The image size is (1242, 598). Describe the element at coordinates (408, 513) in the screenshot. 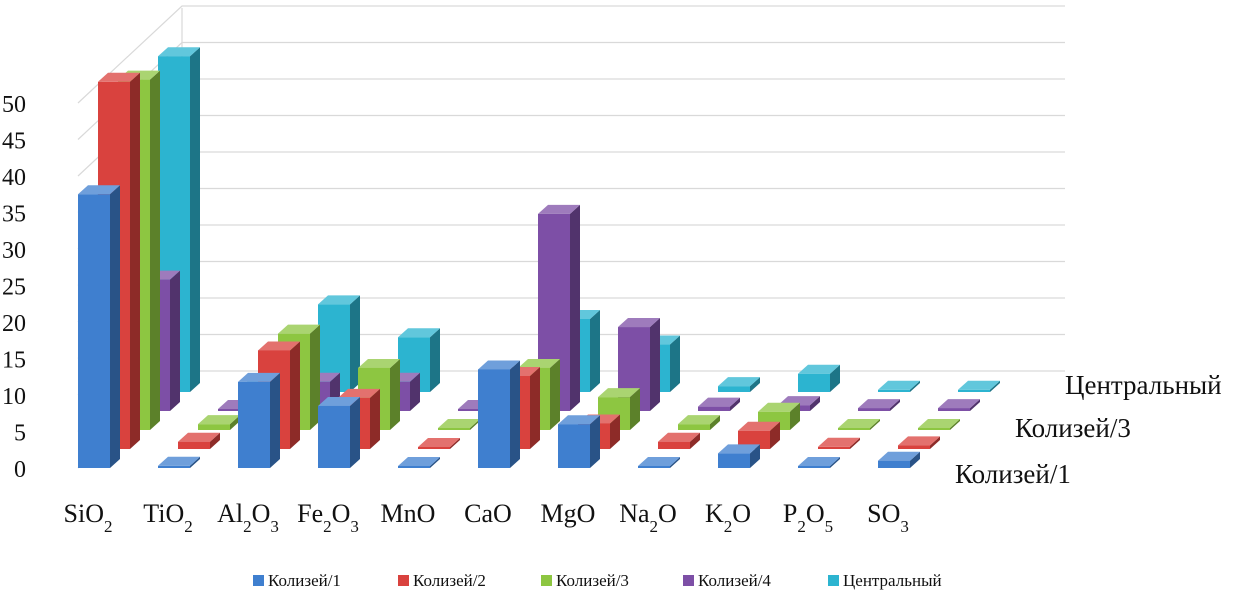

I see `category-label-4: MnO` at that location.